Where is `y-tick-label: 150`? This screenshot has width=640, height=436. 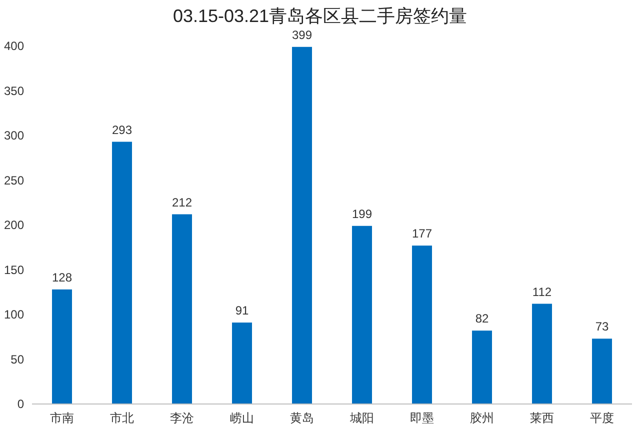 y-tick-label: 150 is located at coordinates (14, 269).